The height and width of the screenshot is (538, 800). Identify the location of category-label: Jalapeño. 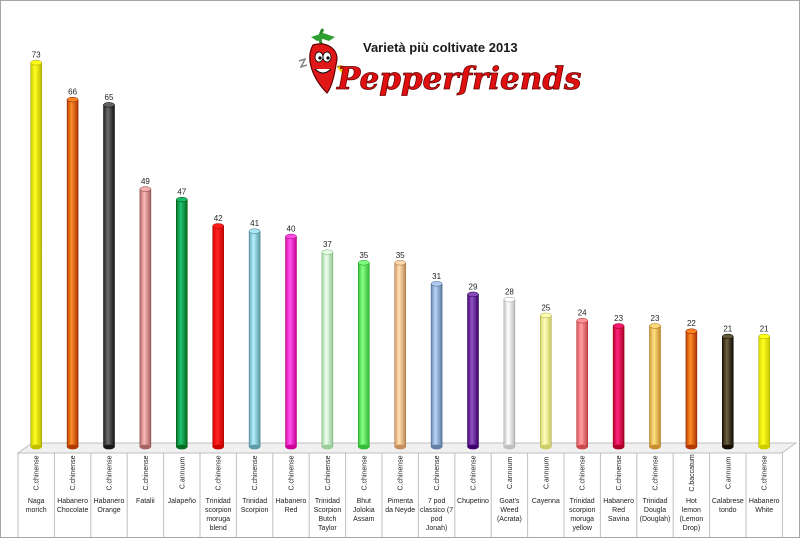
(182, 501).